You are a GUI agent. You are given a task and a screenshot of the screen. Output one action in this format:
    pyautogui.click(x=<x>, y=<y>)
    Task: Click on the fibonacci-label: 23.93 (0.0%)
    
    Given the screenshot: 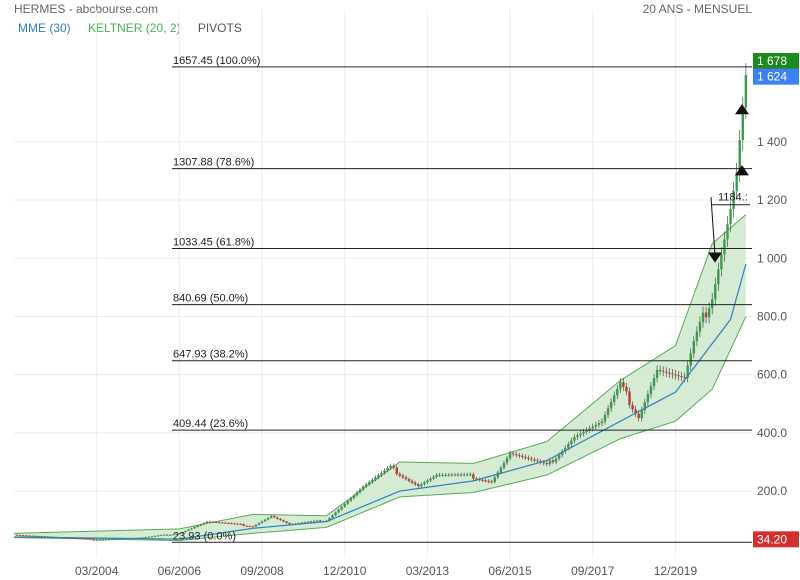 What is the action you would take?
    pyautogui.click(x=204, y=536)
    